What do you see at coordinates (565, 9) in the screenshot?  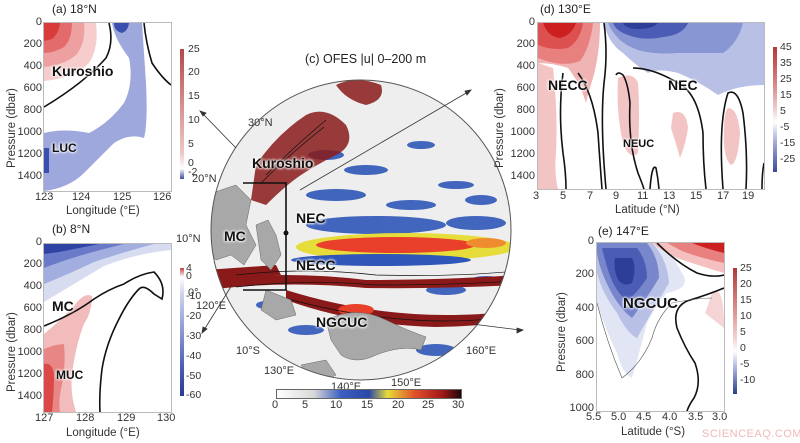 I see `panel-d-title: (d) 130°E` at bounding box center [565, 9].